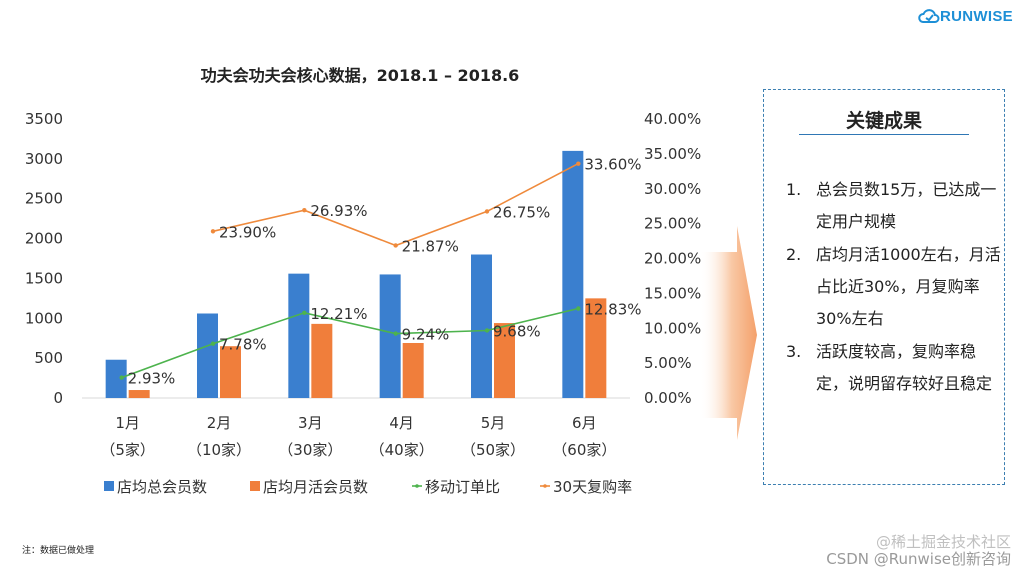 This screenshot has height=569, width=1025. What do you see at coordinates (401, 423) in the screenshot?
I see `x-axis-tick-label: 4月` at bounding box center [401, 423].